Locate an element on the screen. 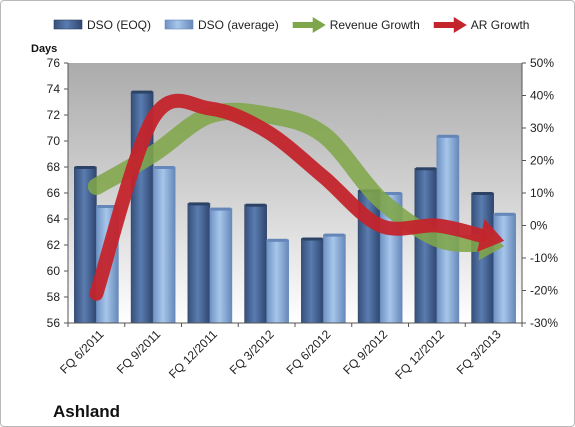  ar-growth-arrowhead is located at coordinates (490, 235).